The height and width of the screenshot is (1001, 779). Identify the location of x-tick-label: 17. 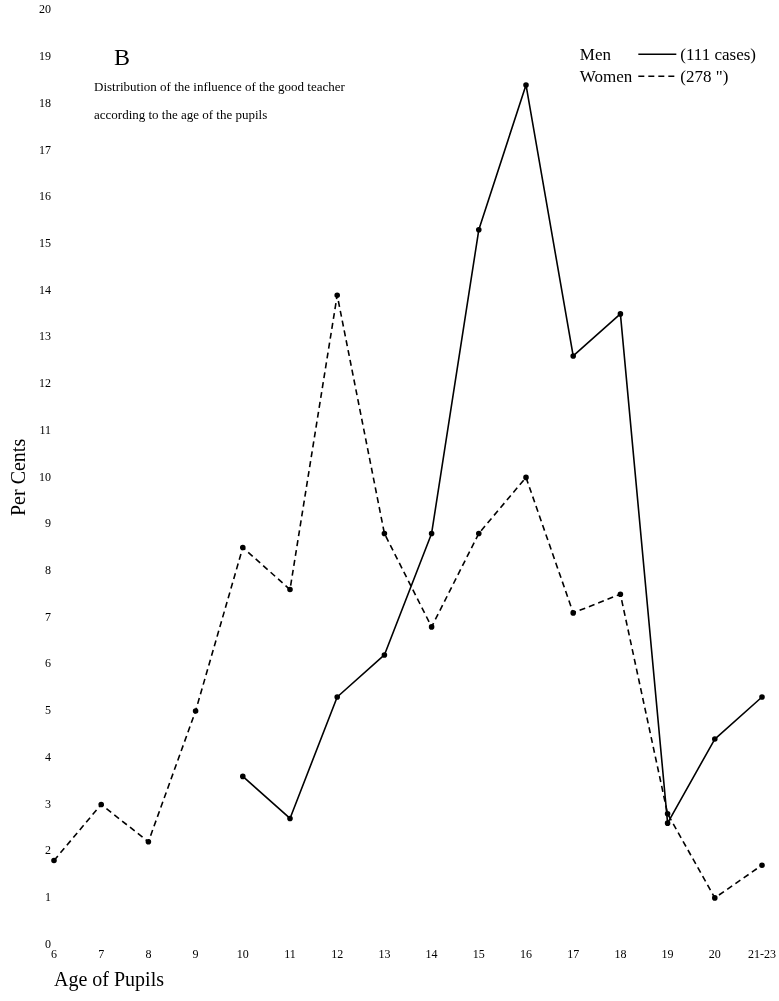
(573, 953).